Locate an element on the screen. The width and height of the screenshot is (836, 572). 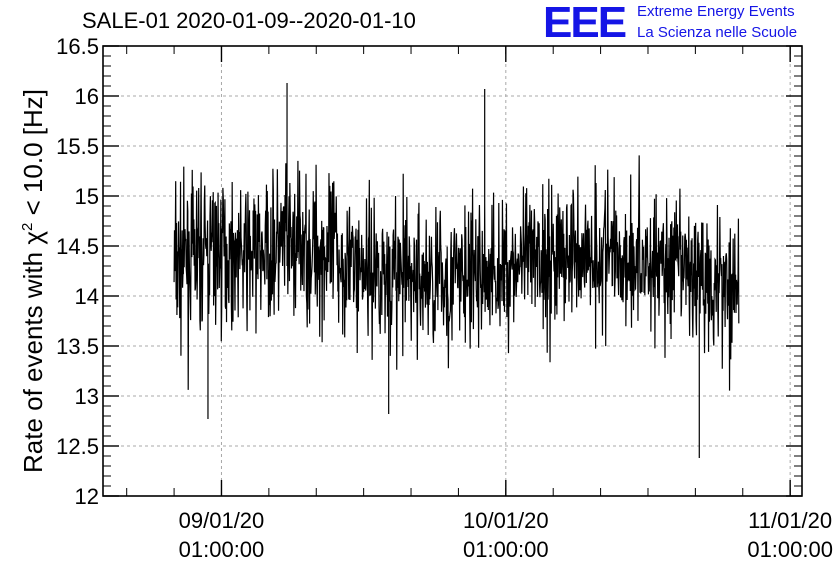
y-tick-label: 14.5 is located at coordinates (77, 246).